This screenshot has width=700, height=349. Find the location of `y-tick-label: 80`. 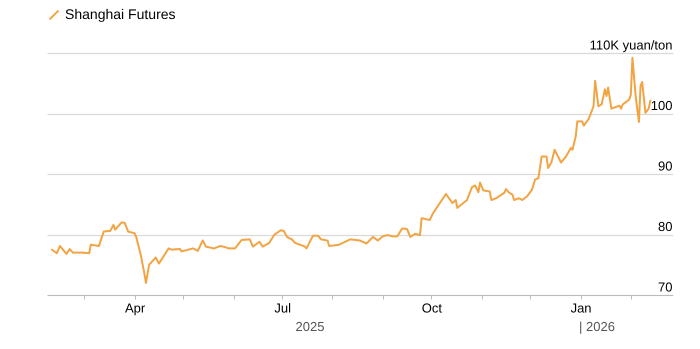

y-tick-label: 80 is located at coordinates (665, 226).